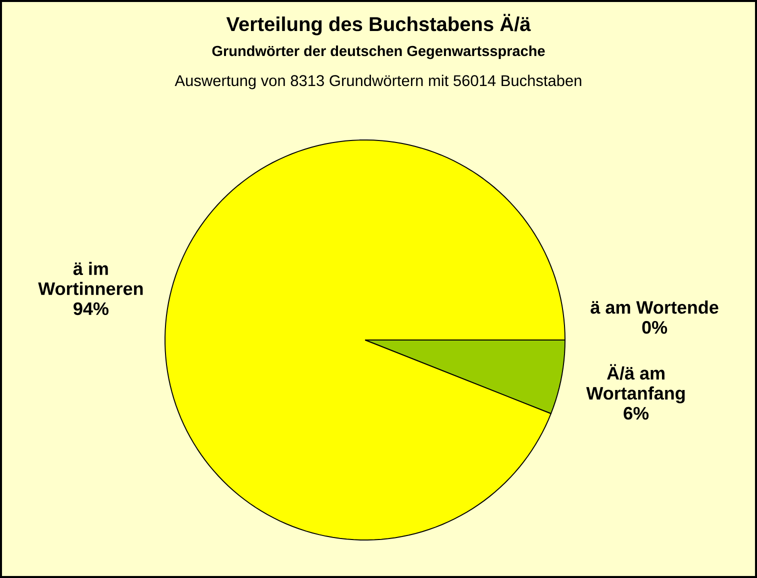  What do you see at coordinates (655, 327) in the screenshot?
I see `text: 0%` at bounding box center [655, 327].